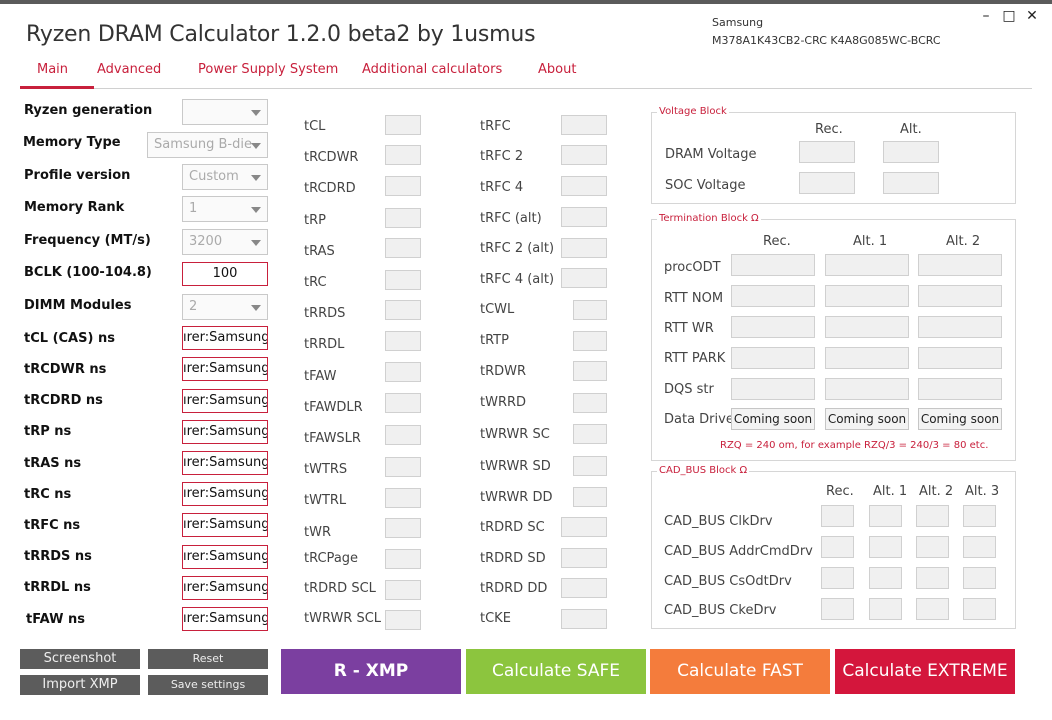 The height and width of the screenshot is (720, 1052). What do you see at coordinates (225, 338) in the screenshot?
I see `tcl-ns-input: ırer:Samsung` at bounding box center [225, 338].